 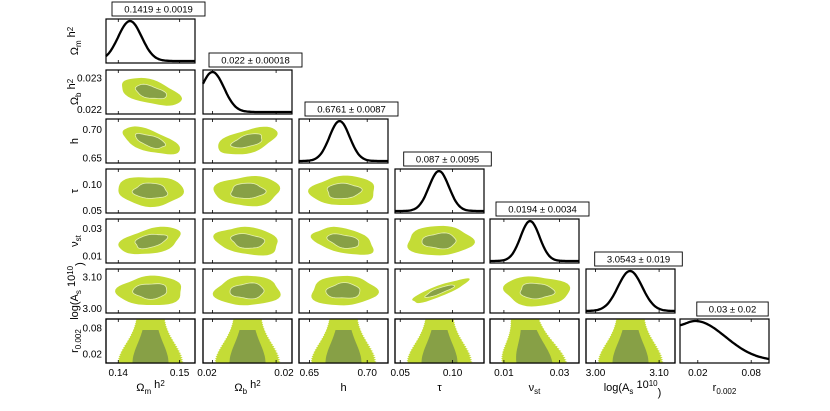 I want to click on x-tick-label: 0.05, so click(x=401, y=373).